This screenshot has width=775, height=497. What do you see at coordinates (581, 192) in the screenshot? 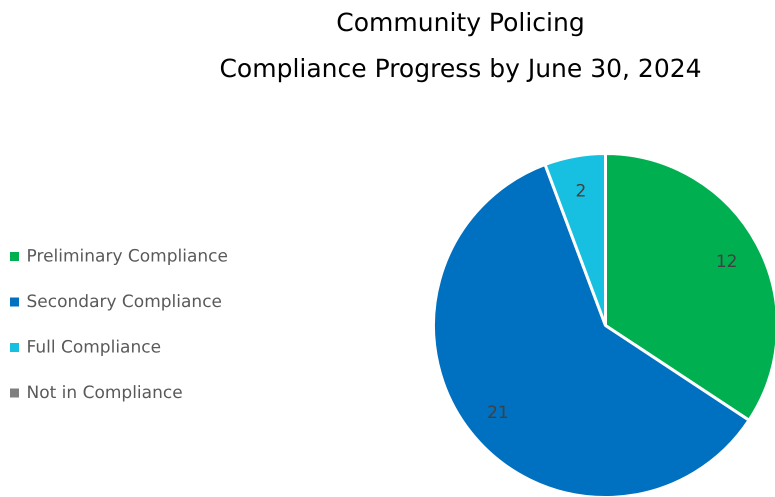
I see `data-label: 2` at bounding box center [581, 192].